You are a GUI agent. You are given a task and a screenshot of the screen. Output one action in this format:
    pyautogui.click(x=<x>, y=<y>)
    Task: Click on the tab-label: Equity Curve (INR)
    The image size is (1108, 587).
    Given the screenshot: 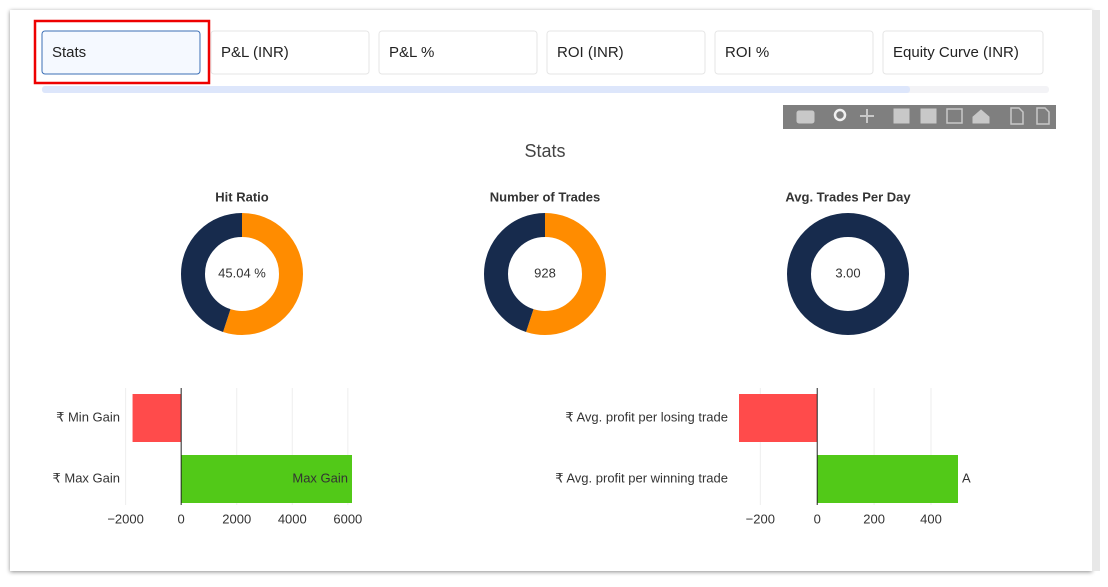 What is the action you would take?
    pyautogui.click(x=956, y=52)
    